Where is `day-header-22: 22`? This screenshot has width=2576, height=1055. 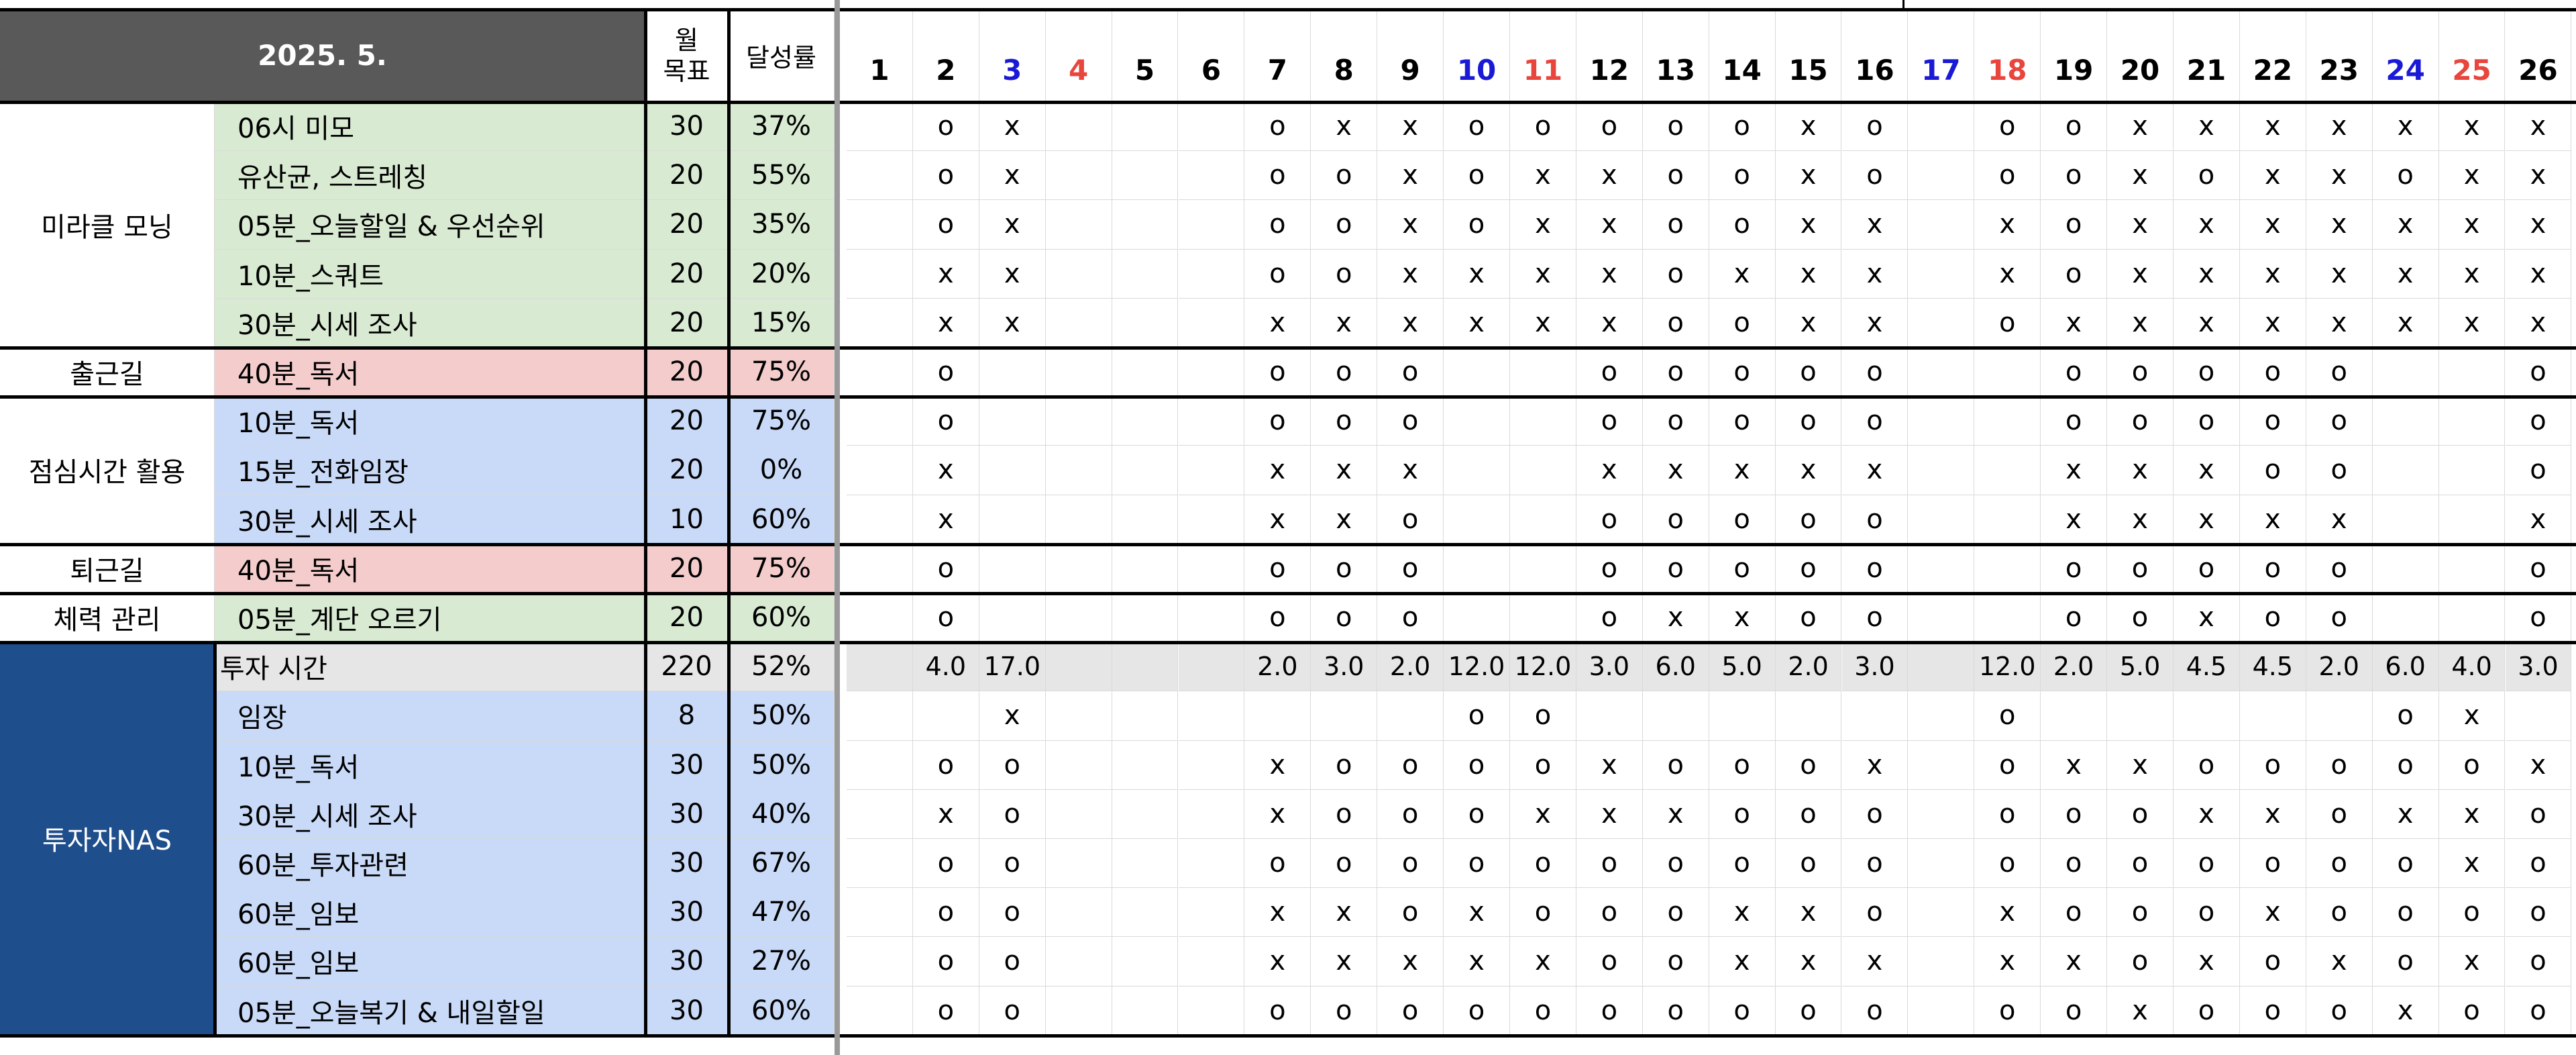
day-header-22: 22 is located at coordinates (2272, 56).